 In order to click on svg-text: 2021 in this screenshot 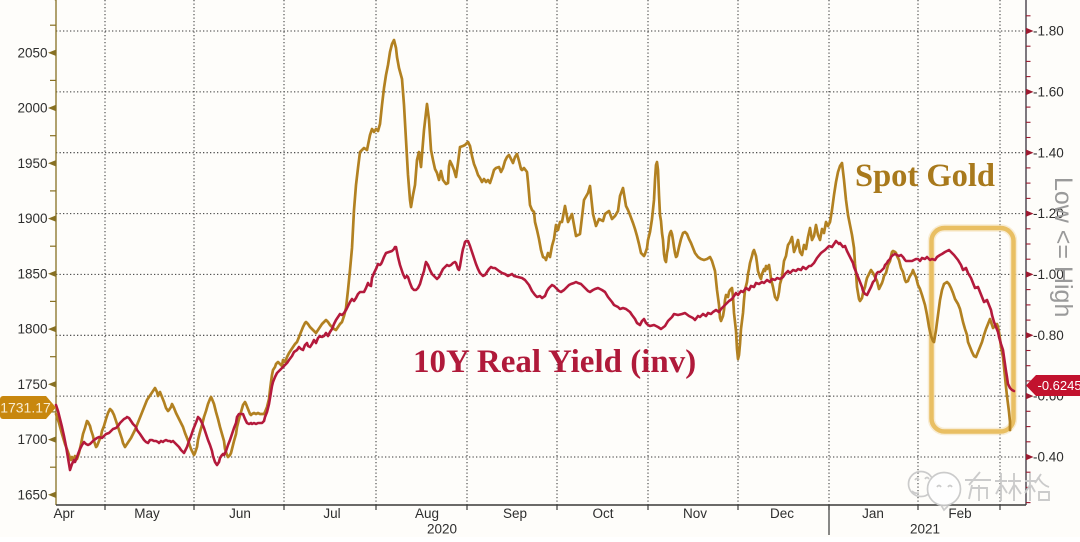, I will do `click(925, 529)`.